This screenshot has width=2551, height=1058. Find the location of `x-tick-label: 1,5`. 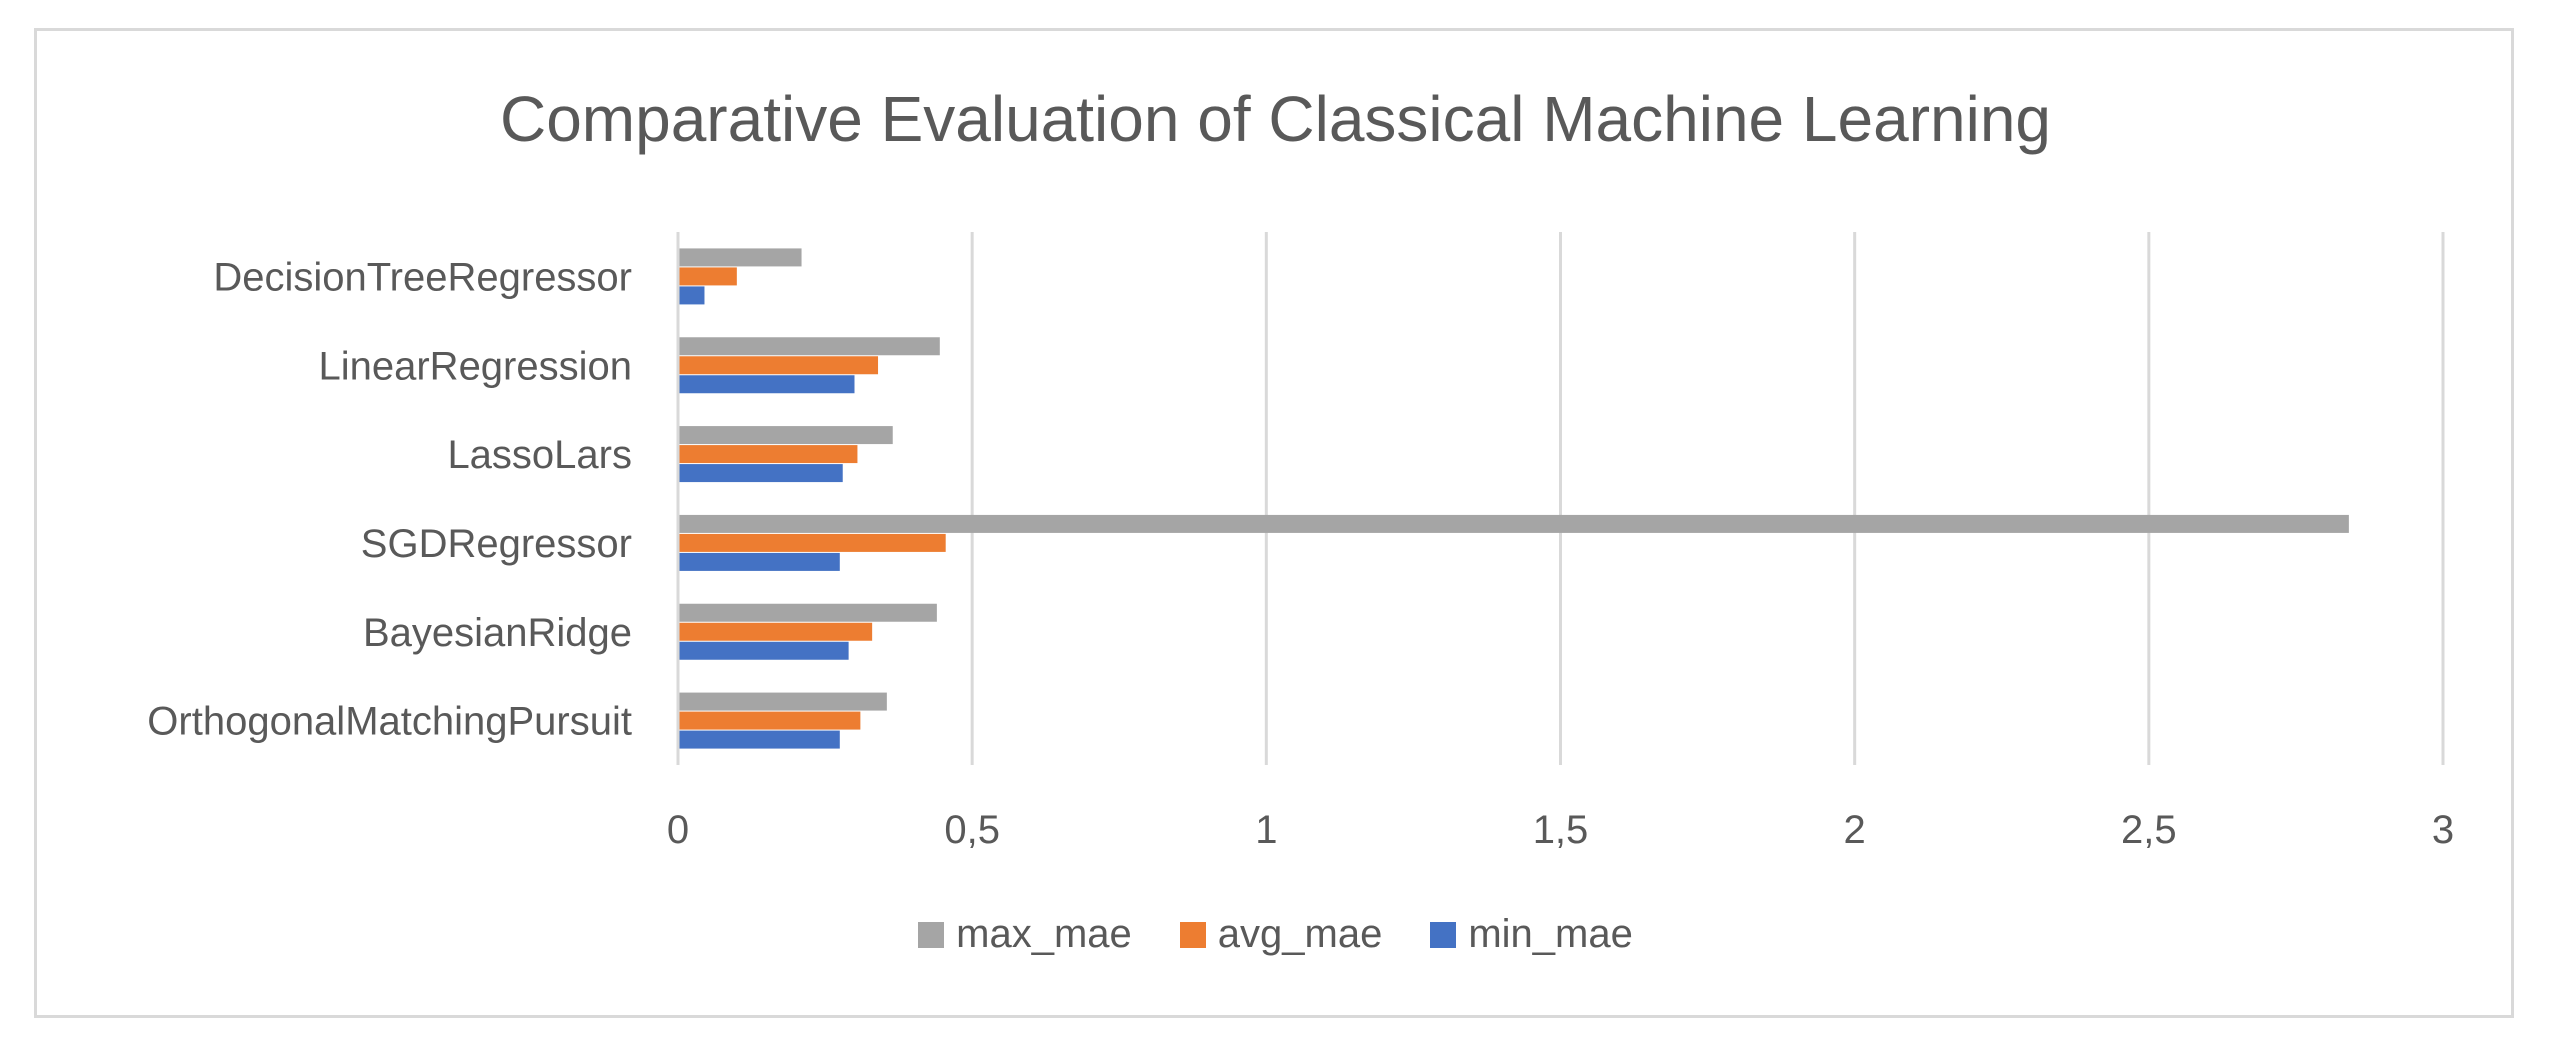

x-tick-label: 1,5 is located at coordinates (1561, 830).